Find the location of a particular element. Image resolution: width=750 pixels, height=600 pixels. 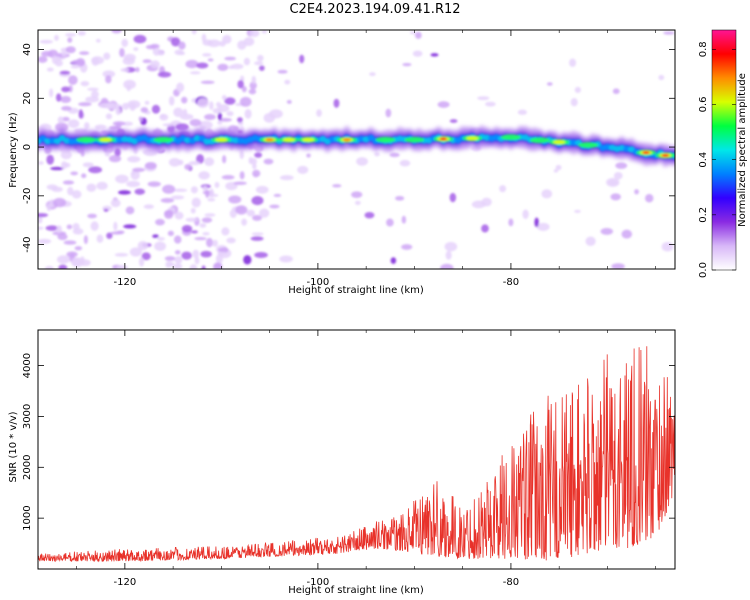

snr-y-tick-label: 1000 is located at coordinates (27, 517).